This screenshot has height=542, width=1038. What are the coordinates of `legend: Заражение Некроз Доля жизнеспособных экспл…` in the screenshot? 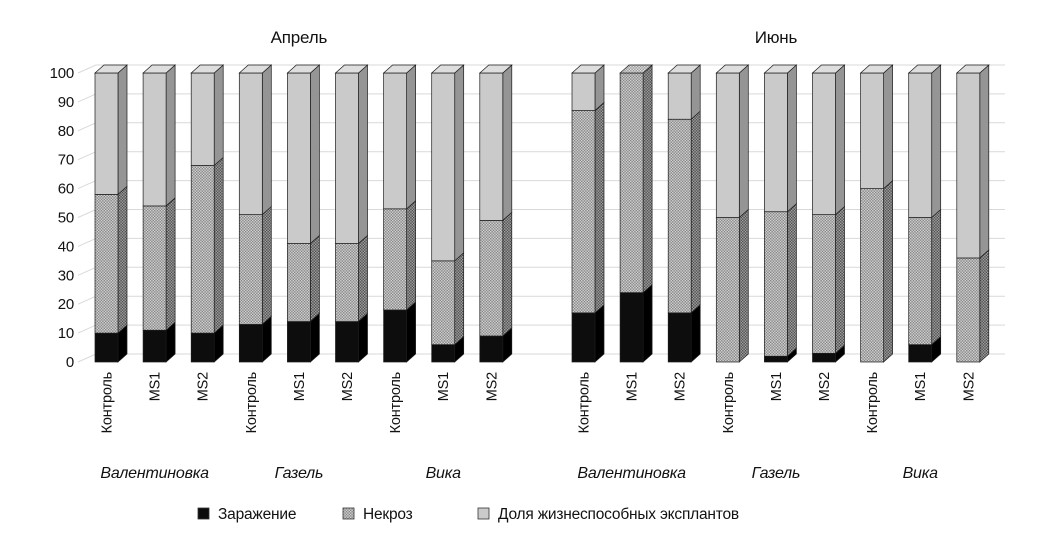 It's located at (468, 514).